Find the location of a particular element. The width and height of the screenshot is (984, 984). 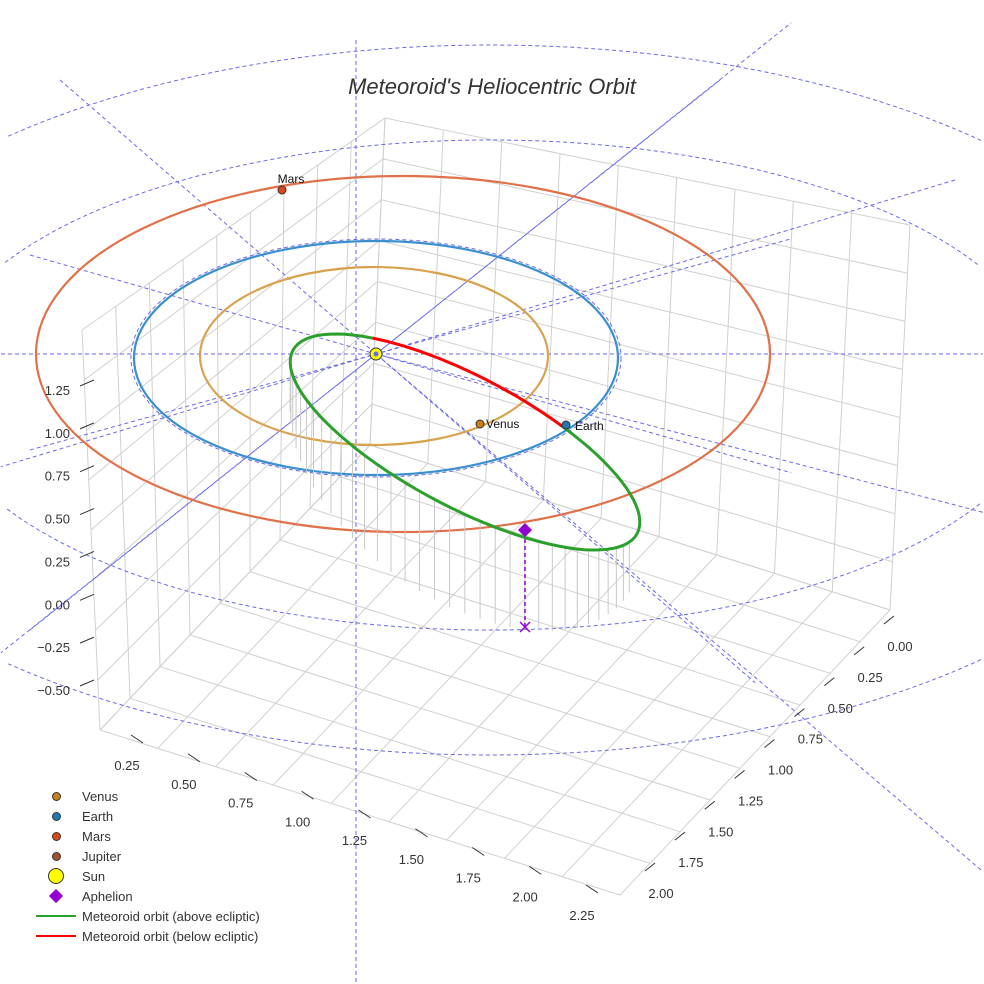

legend-label: Meteoroid orbit (below ecliptic) is located at coordinates (170, 936).